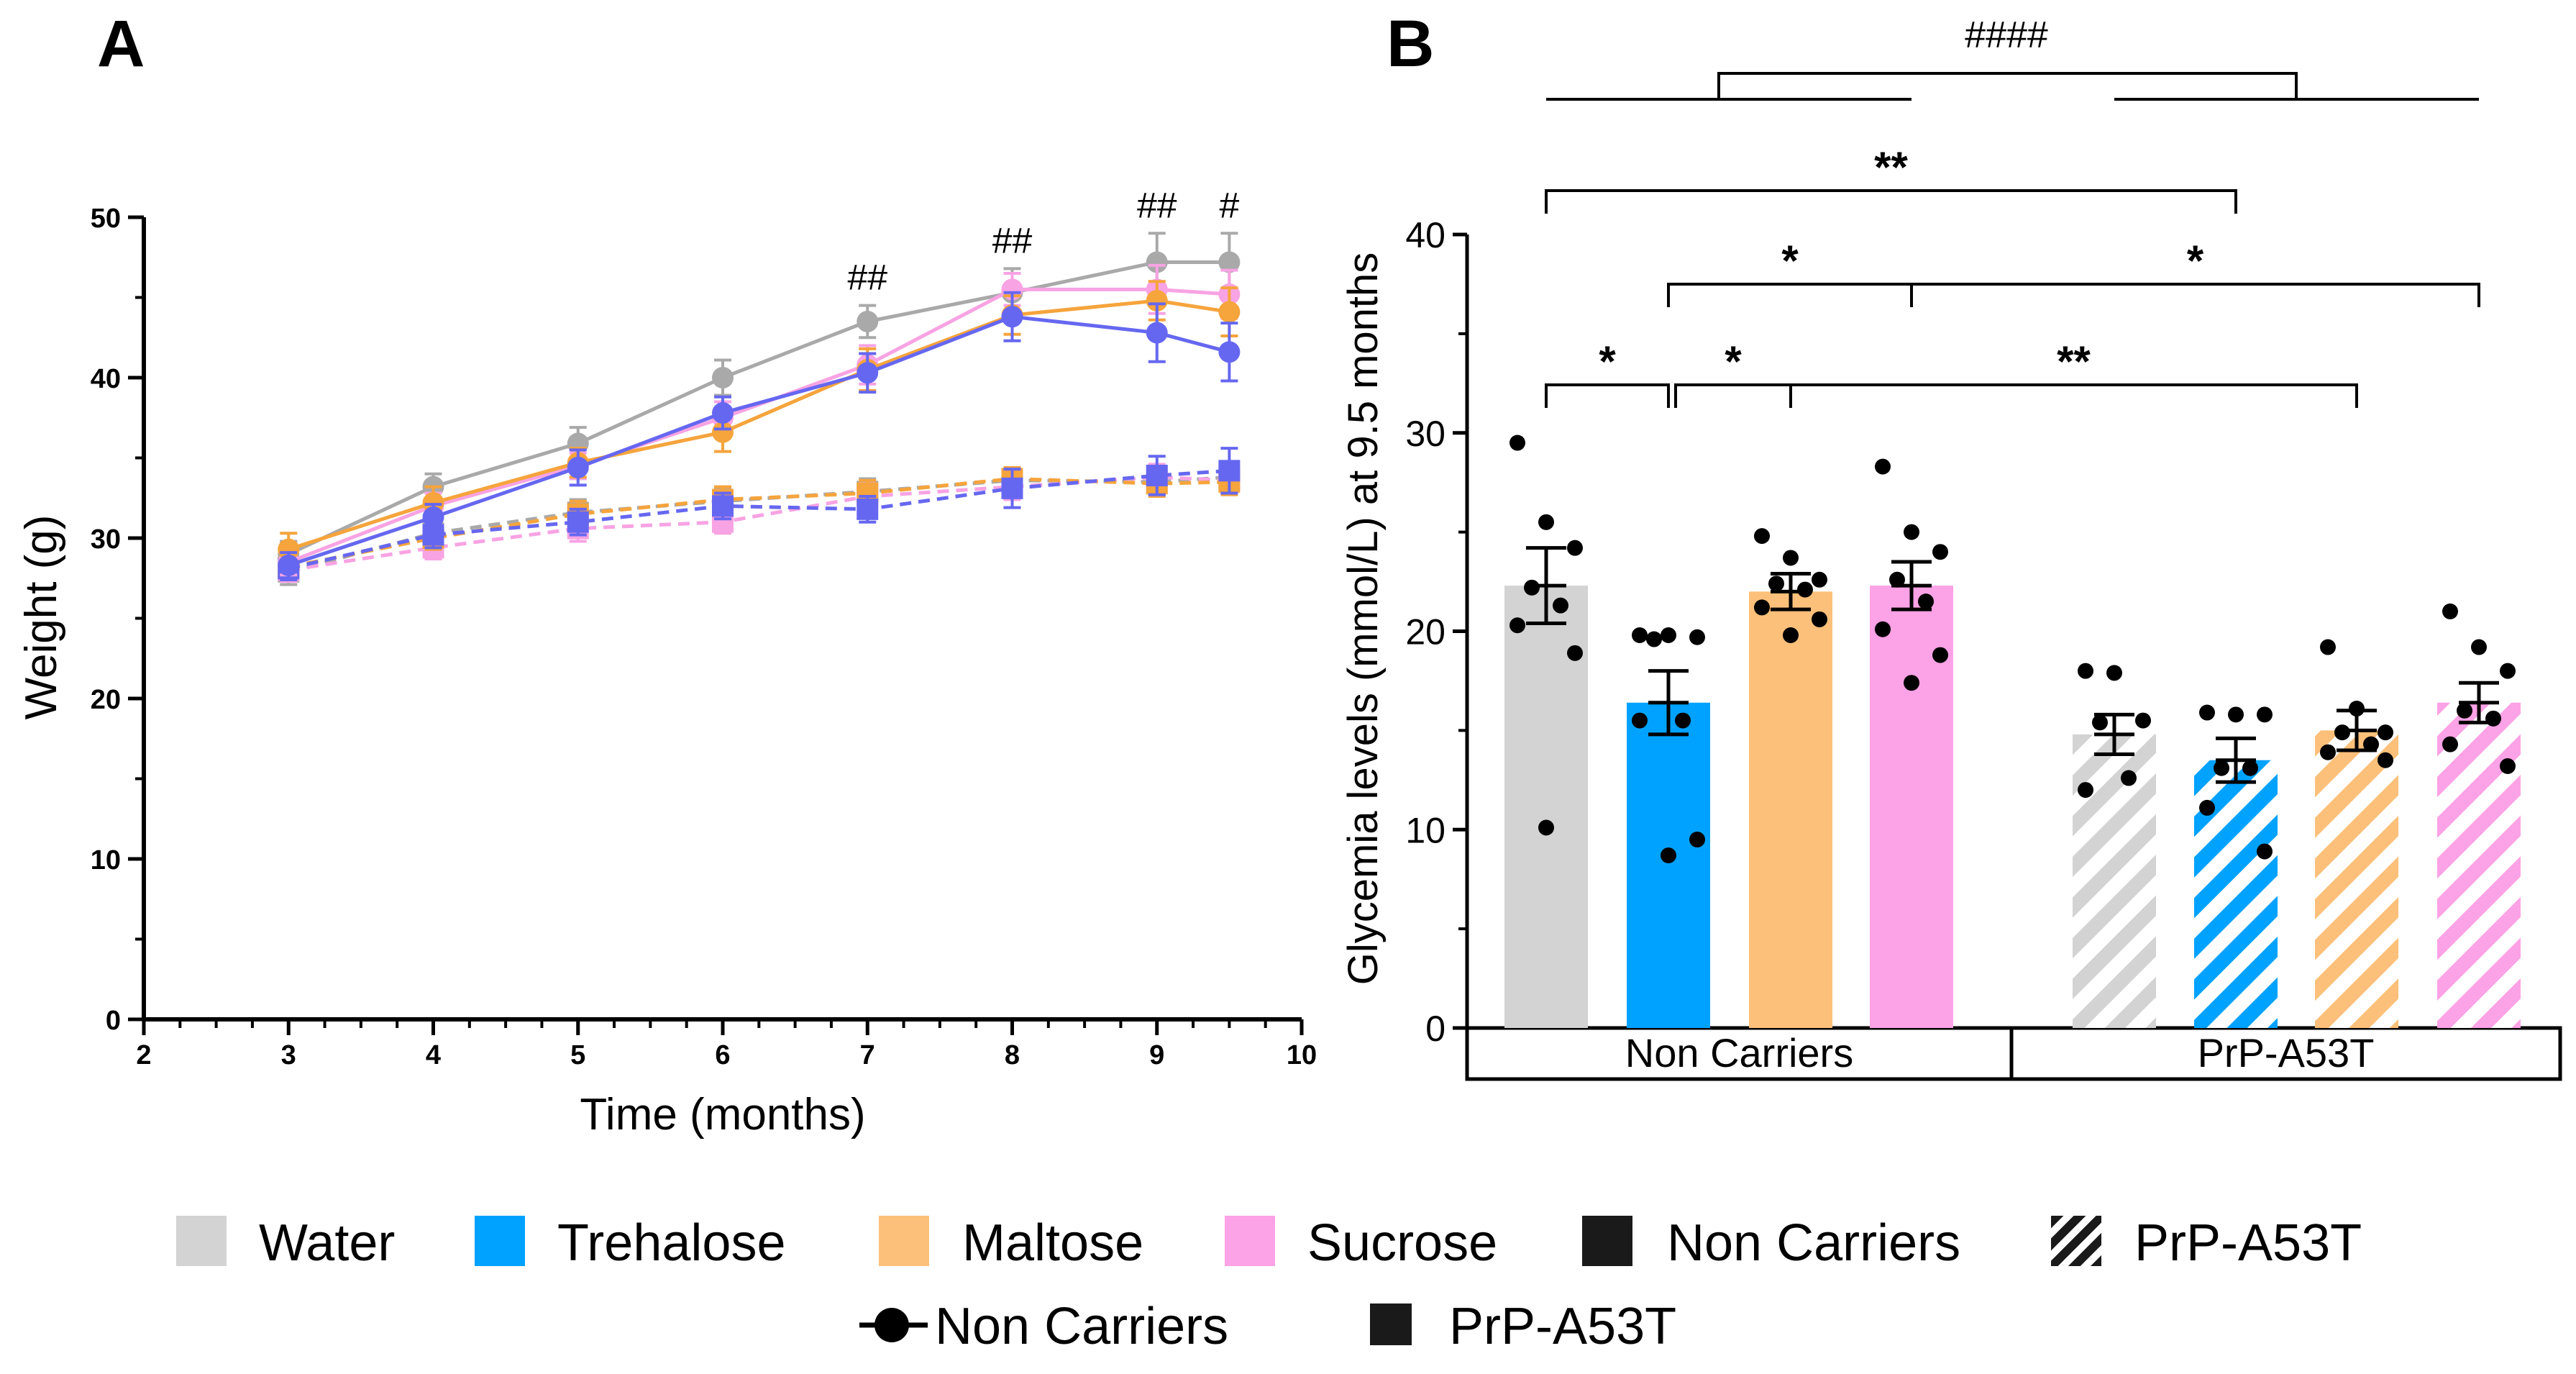 The width and height of the screenshot is (2576, 1374). I want to click on group-significance-bracket: ####, so click(2012, 57).